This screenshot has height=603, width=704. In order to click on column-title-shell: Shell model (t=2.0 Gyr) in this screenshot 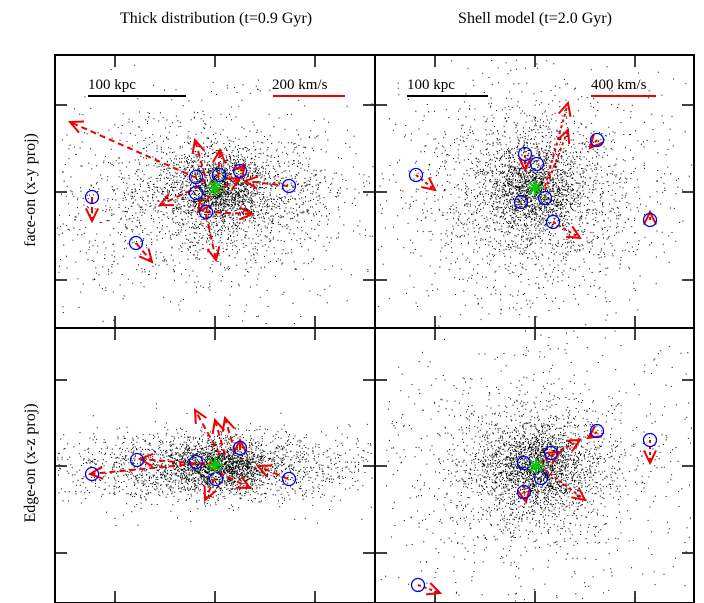, I will do `click(535, 18)`.